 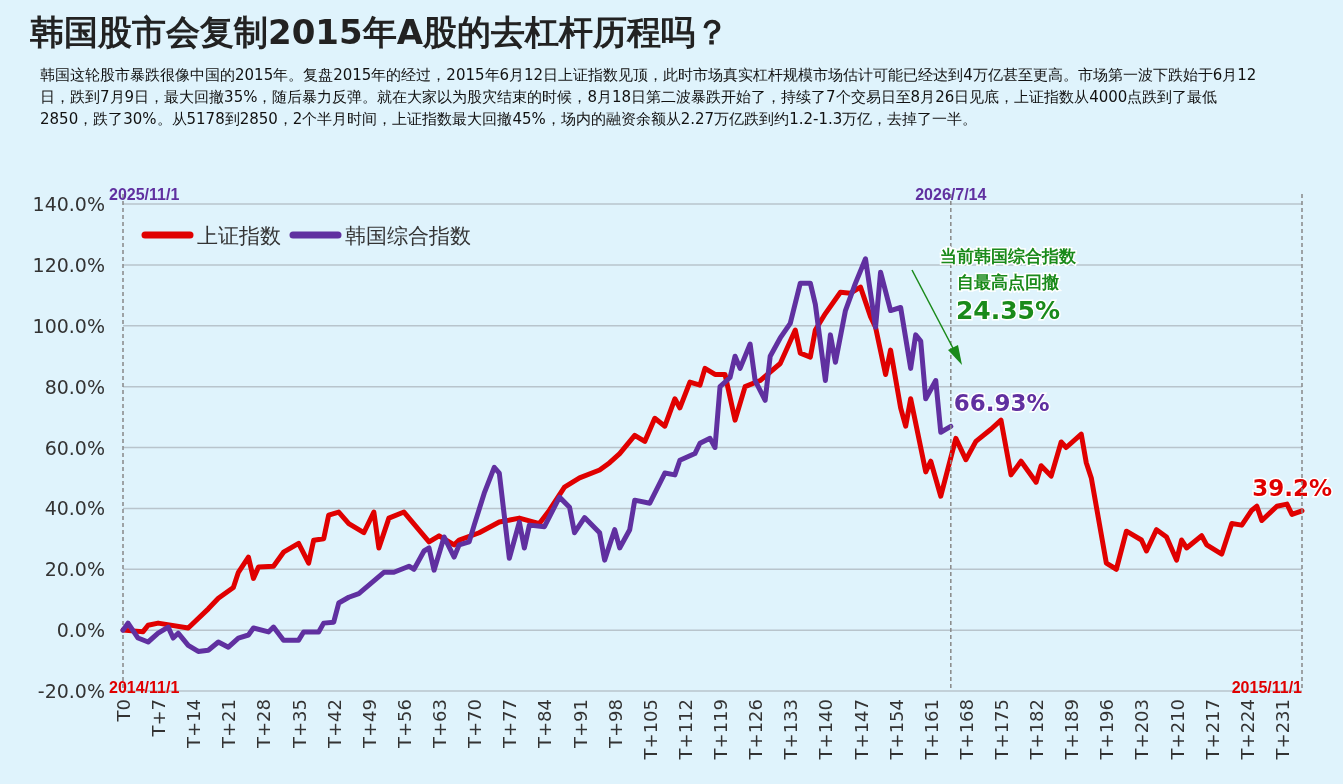 What do you see at coordinates (1177, 730) in the screenshot?
I see `x-tick-label: T+210` at bounding box center [1177, 730].